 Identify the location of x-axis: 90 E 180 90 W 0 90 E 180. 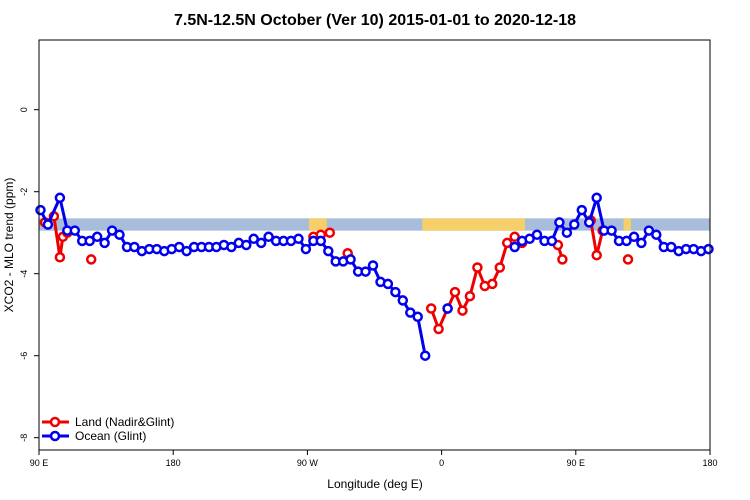
(374, 459).